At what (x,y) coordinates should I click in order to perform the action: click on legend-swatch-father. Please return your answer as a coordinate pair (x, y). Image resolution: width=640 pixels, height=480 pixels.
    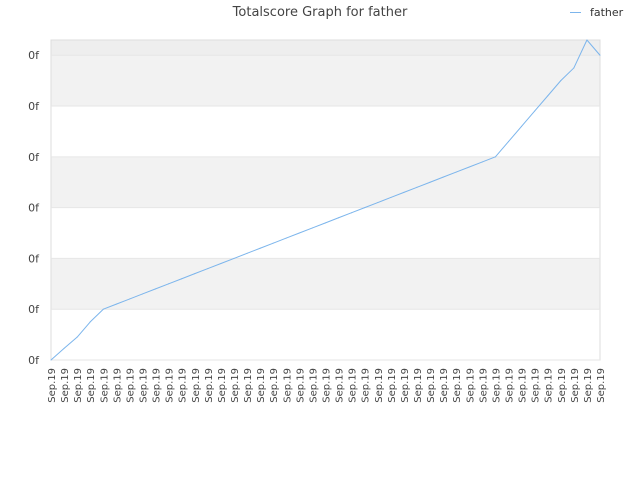
    Looking at the image, I should click on (575, 12).